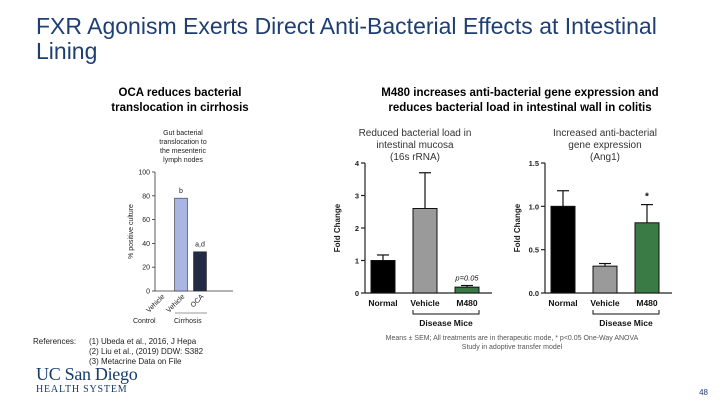 Image resolution: width=720 pixels, height=405 pixels. I want to click on y-tick-label: 1.5, so click(534, 163).